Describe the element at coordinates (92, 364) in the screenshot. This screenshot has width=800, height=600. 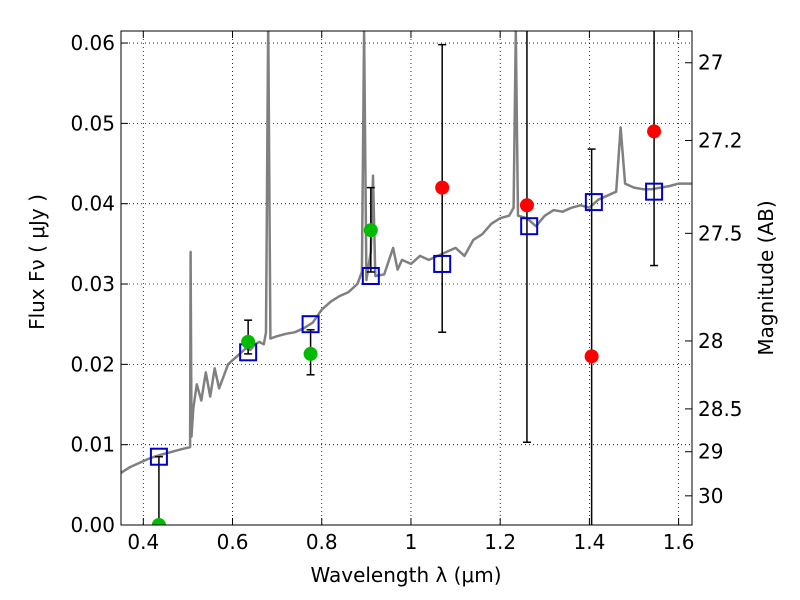
I see `y-tick-label: 0.02` at that location.